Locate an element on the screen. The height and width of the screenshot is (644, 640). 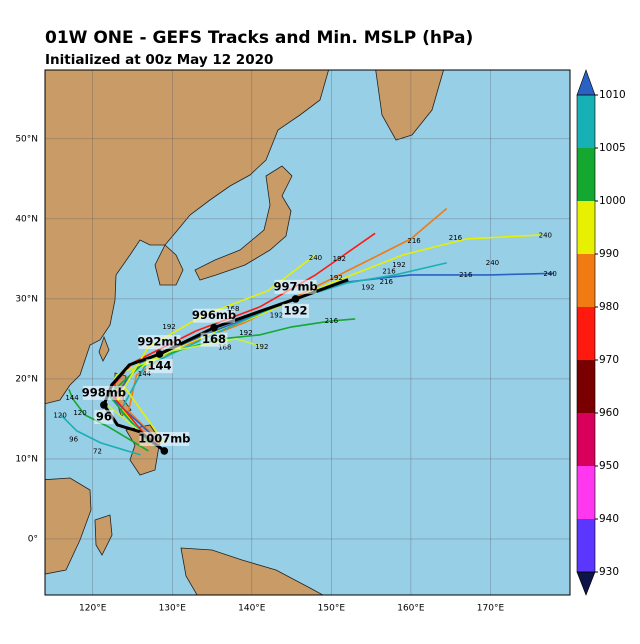
y-tick-label: 10°N is located at coordinates (26, 459).